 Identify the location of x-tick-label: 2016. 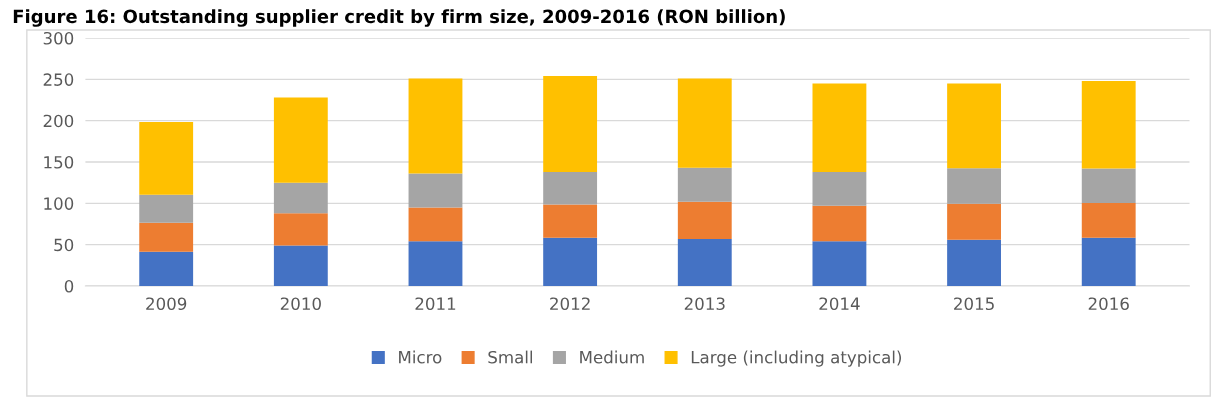
(1108, 304).